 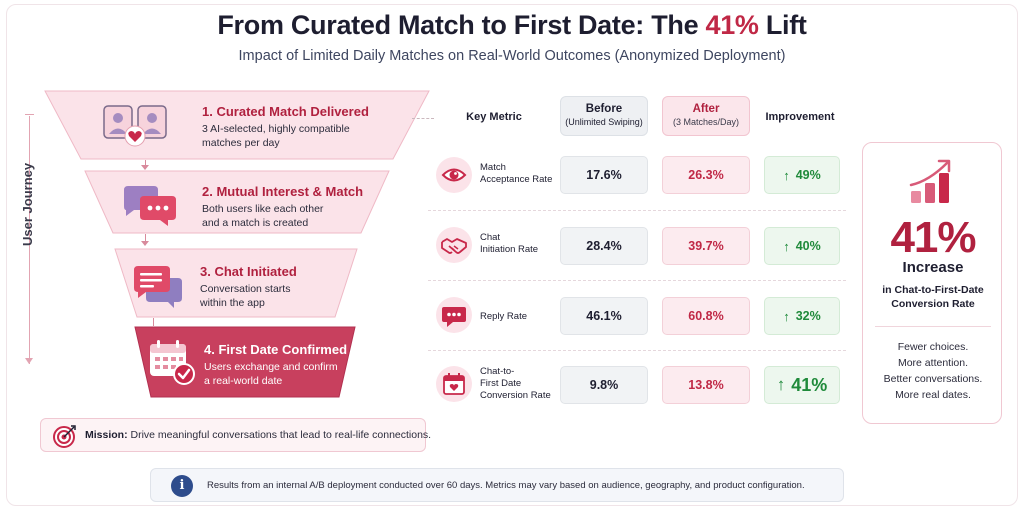 What do you see at coordinates (933, 326) in the screenshot?
I see `summary-divider` at bounding box center [933, 326].